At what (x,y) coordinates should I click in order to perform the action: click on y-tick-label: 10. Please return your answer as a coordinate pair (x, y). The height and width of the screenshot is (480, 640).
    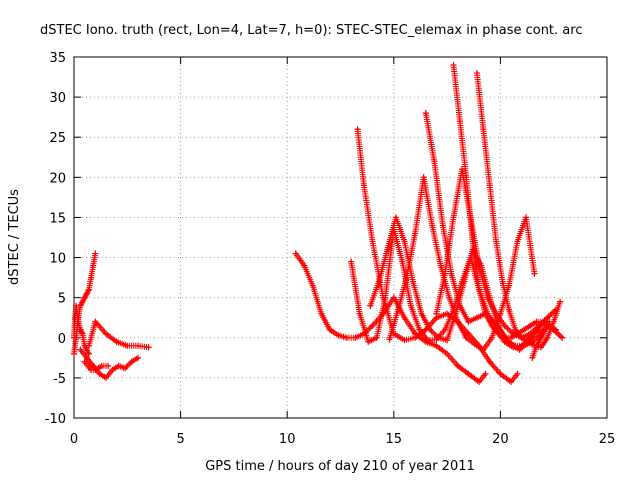
    Looking at the image, I should click on (57, 259).